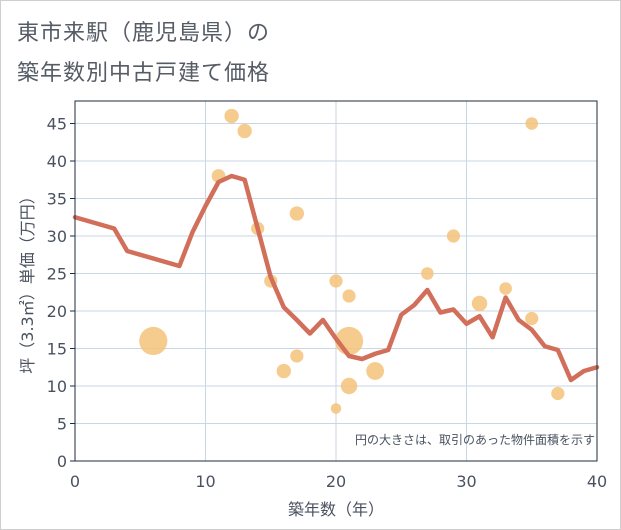 The width and height of the screenshot is (621, 530). Describe the element at coordinates (475, 439) in the screenshot. I see `bubble-size-note: 円の大きさは、取引のあった物件面積を示す` at that location.